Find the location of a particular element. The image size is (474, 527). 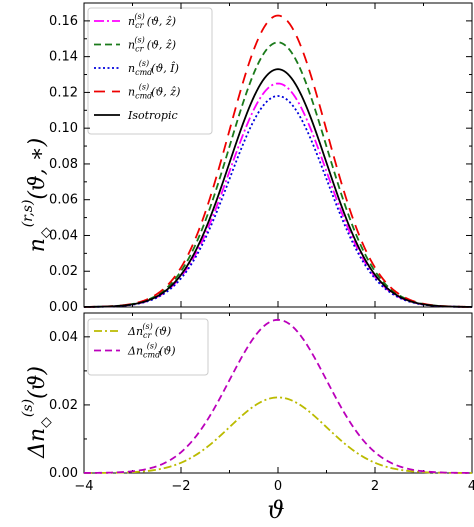

top-y-tick-label: 0.08 is located at coordinates (63, 164).